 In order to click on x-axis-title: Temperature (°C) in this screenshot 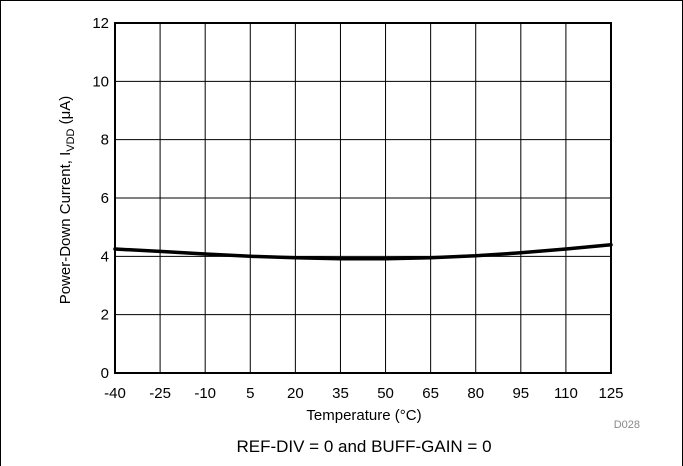, I will do `click(363, 415)`.